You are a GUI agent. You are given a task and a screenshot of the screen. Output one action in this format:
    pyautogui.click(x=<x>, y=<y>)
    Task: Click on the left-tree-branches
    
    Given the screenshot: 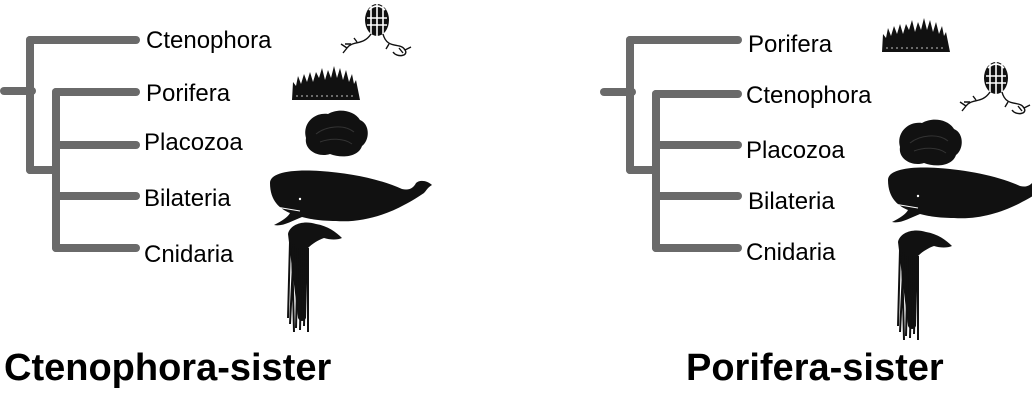 What is the action you would take?
    pyautogui.click(x=70, y=144)
    